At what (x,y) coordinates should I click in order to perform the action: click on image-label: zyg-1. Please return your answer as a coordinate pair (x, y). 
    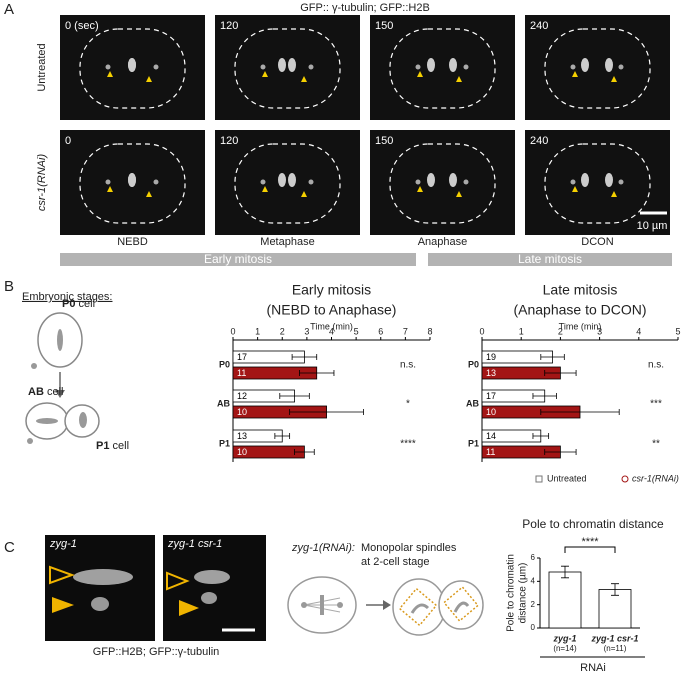
    Looking at the image, I should click on (63, 544).